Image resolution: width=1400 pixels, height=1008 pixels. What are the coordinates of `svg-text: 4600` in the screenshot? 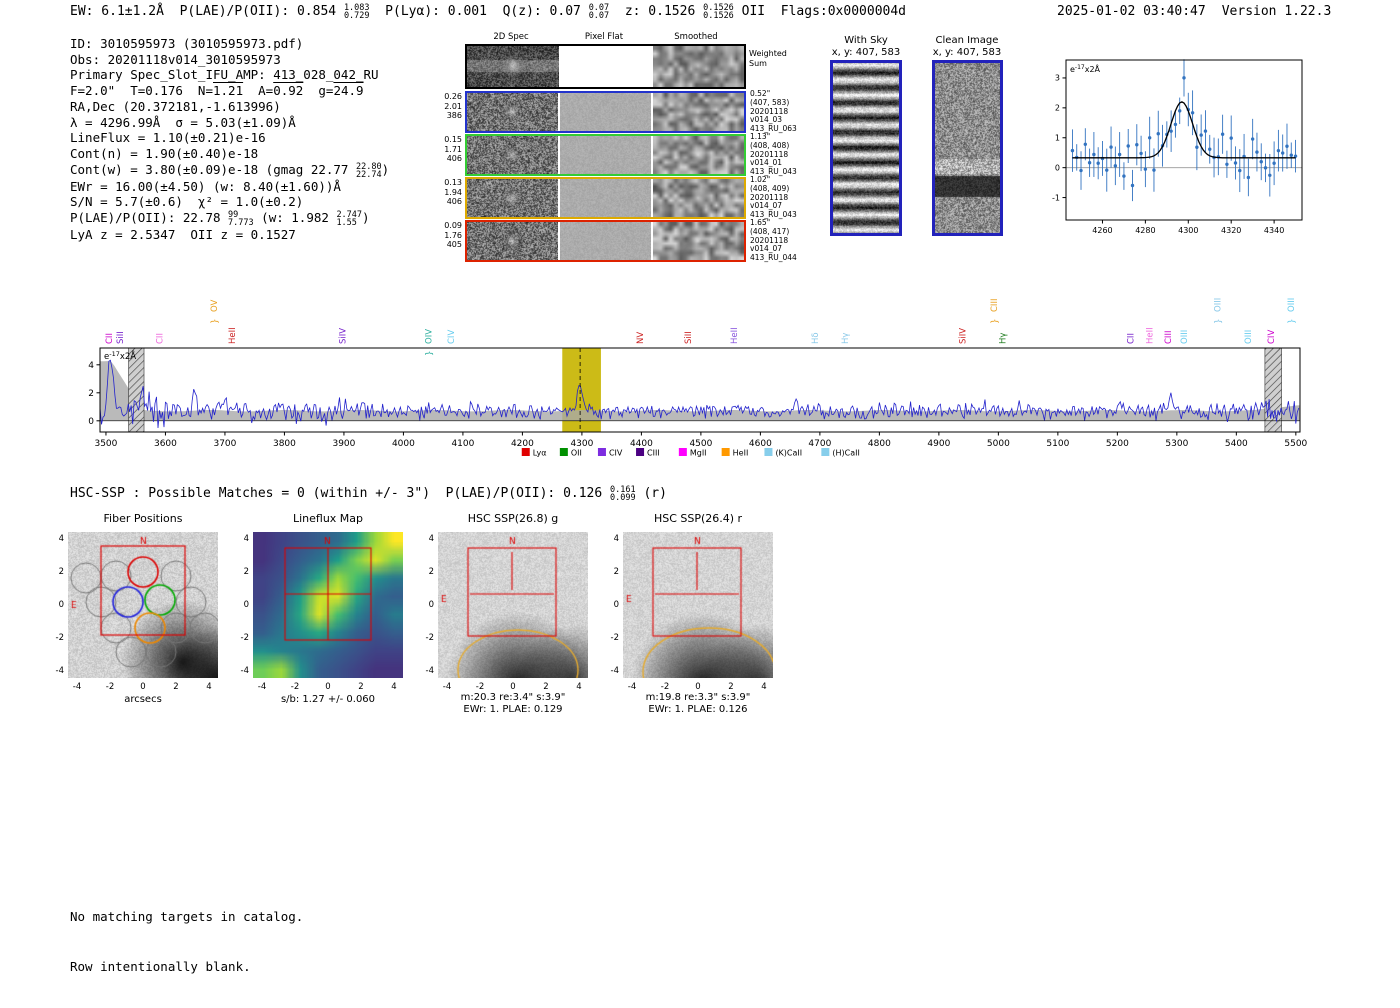 It's located at (760, 444).